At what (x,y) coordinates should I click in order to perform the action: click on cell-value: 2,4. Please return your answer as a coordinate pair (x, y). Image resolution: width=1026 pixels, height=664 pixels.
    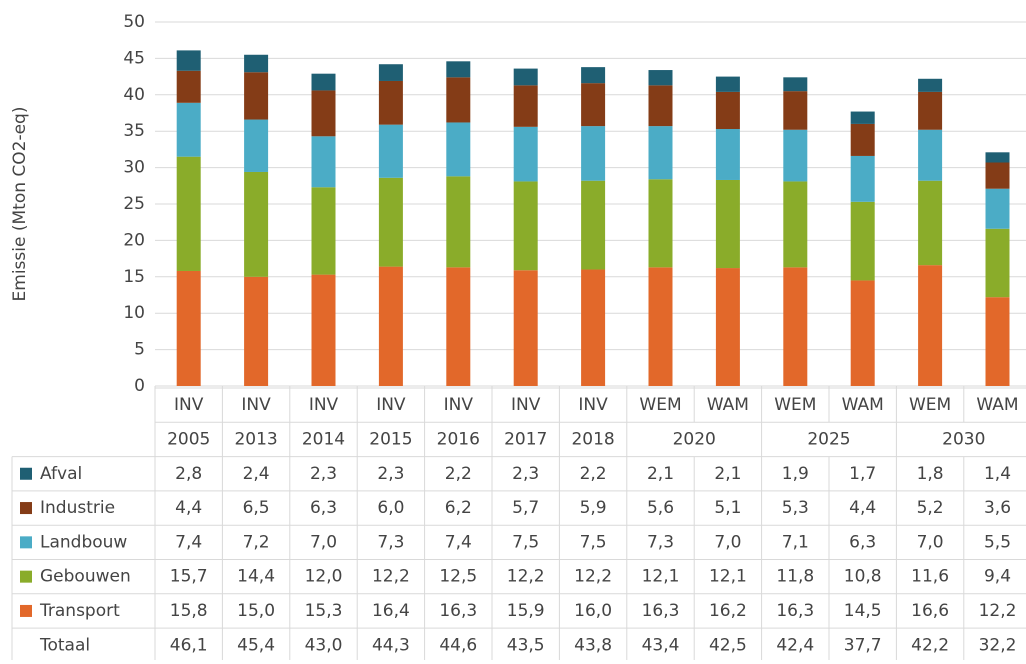
    Looking at the image, I should click on (256, 474).